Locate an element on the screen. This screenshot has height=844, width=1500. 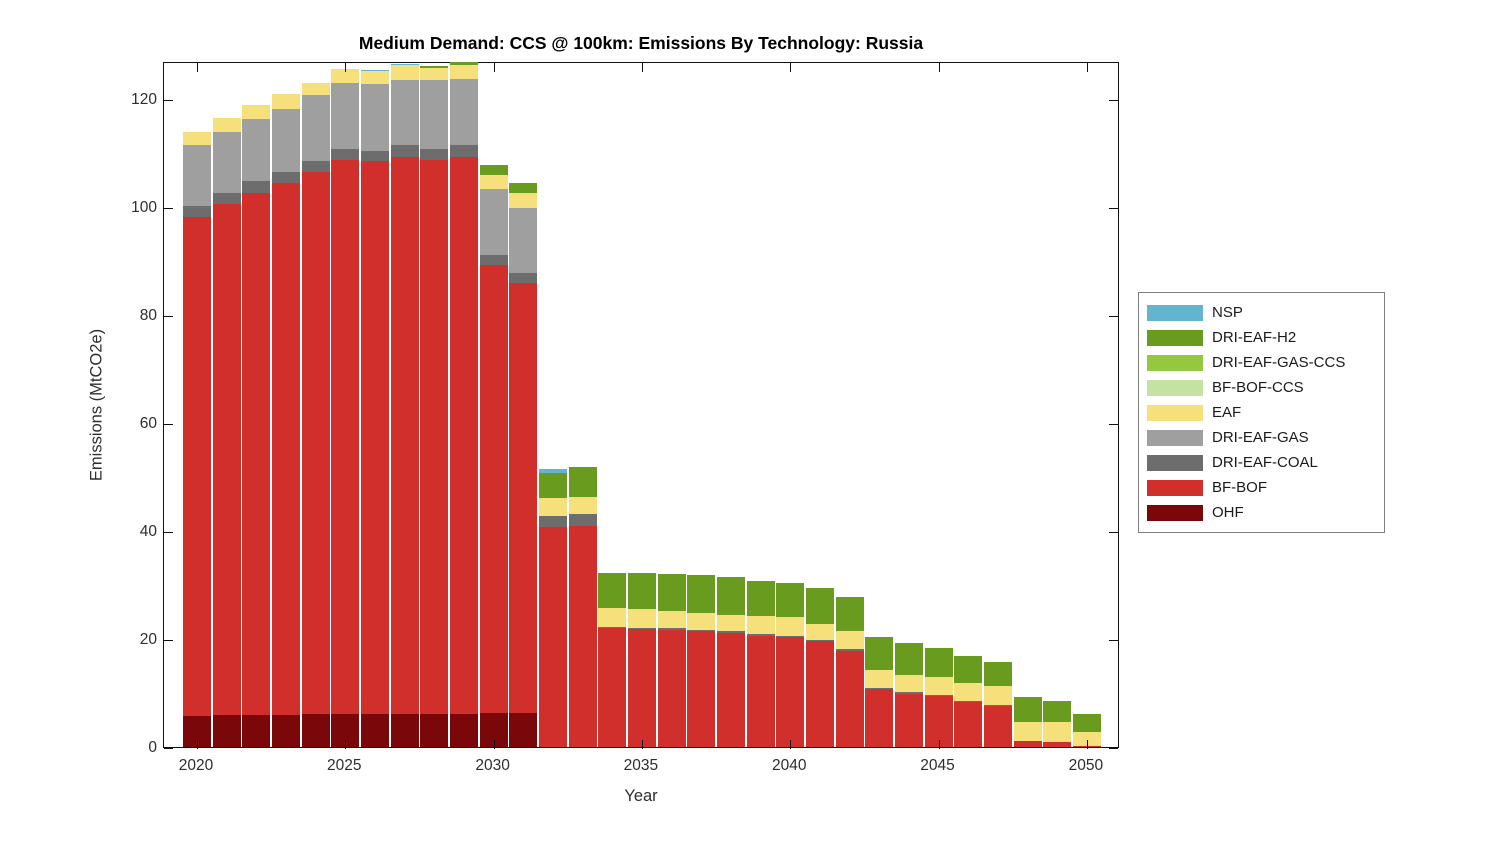
legend-swatch-bf-bof is located at coordinates (1175, 487).